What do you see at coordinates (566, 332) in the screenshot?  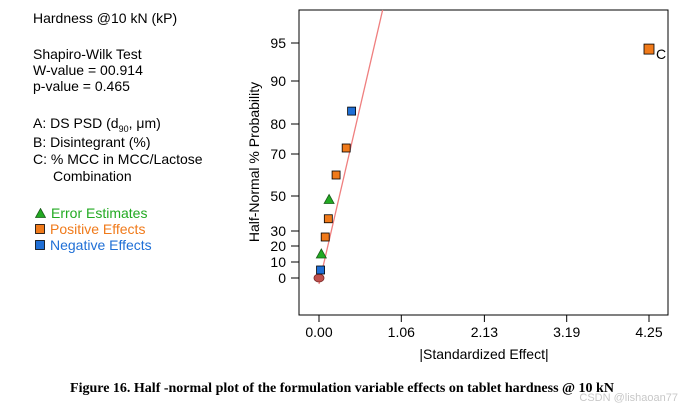 I see `x-tick-label: 3.19` at bounding box center [566, 332].